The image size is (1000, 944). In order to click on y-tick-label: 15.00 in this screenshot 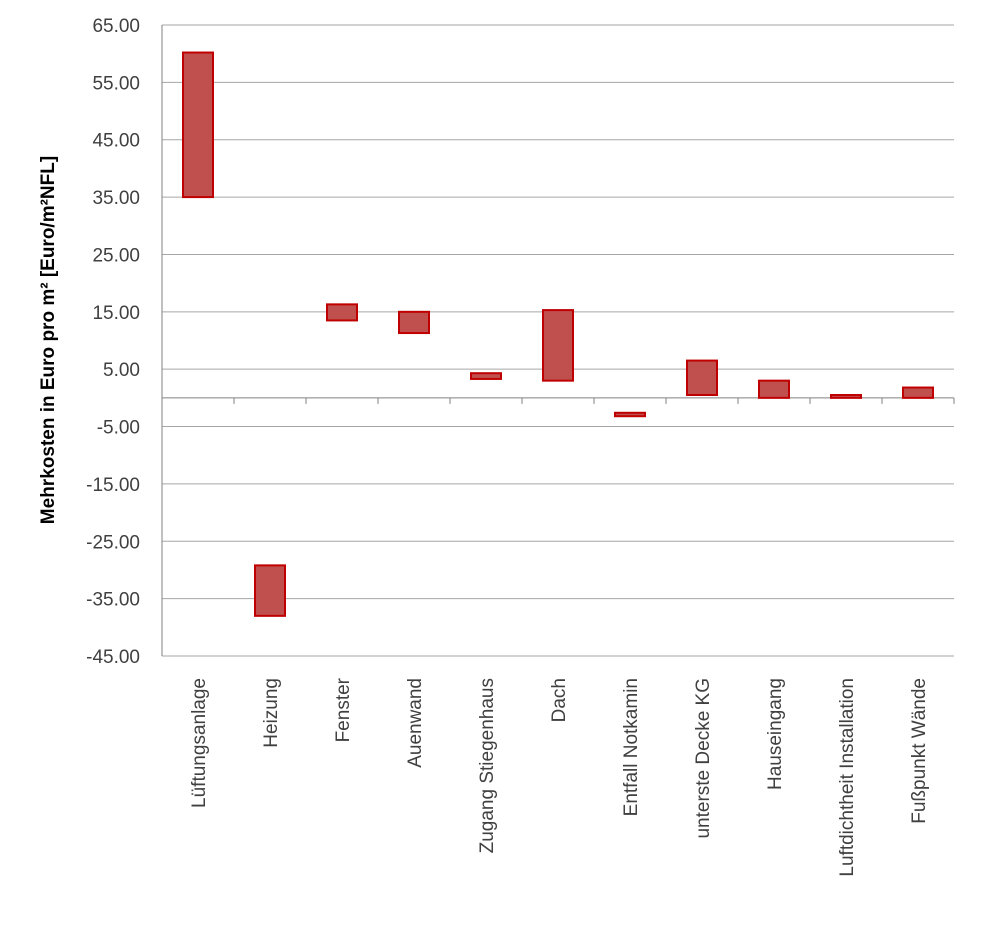, I will do `click(116, 313)`.